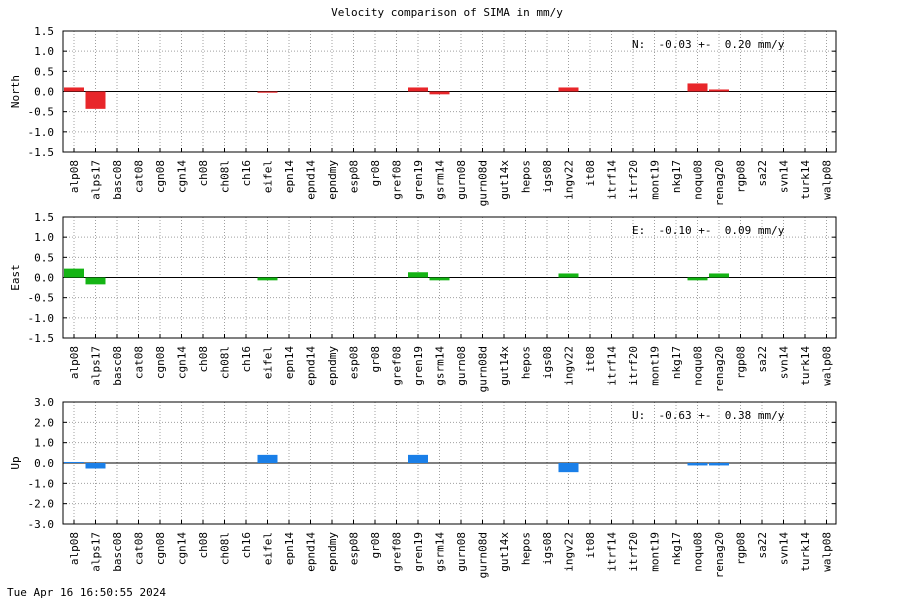  Describe the element at coordinates (74, 362) in the screenshot. I see `x-tick-label: alp08` at that location.